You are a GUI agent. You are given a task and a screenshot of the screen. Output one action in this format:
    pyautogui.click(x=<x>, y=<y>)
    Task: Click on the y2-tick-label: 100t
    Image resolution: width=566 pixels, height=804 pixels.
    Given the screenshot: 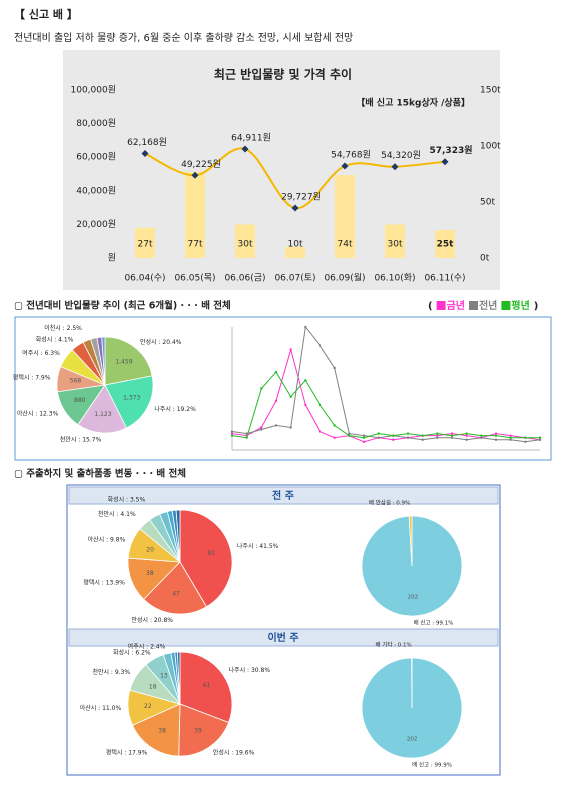 What is the action you would take?
    pyautogui.click(x=490, y=147)
    